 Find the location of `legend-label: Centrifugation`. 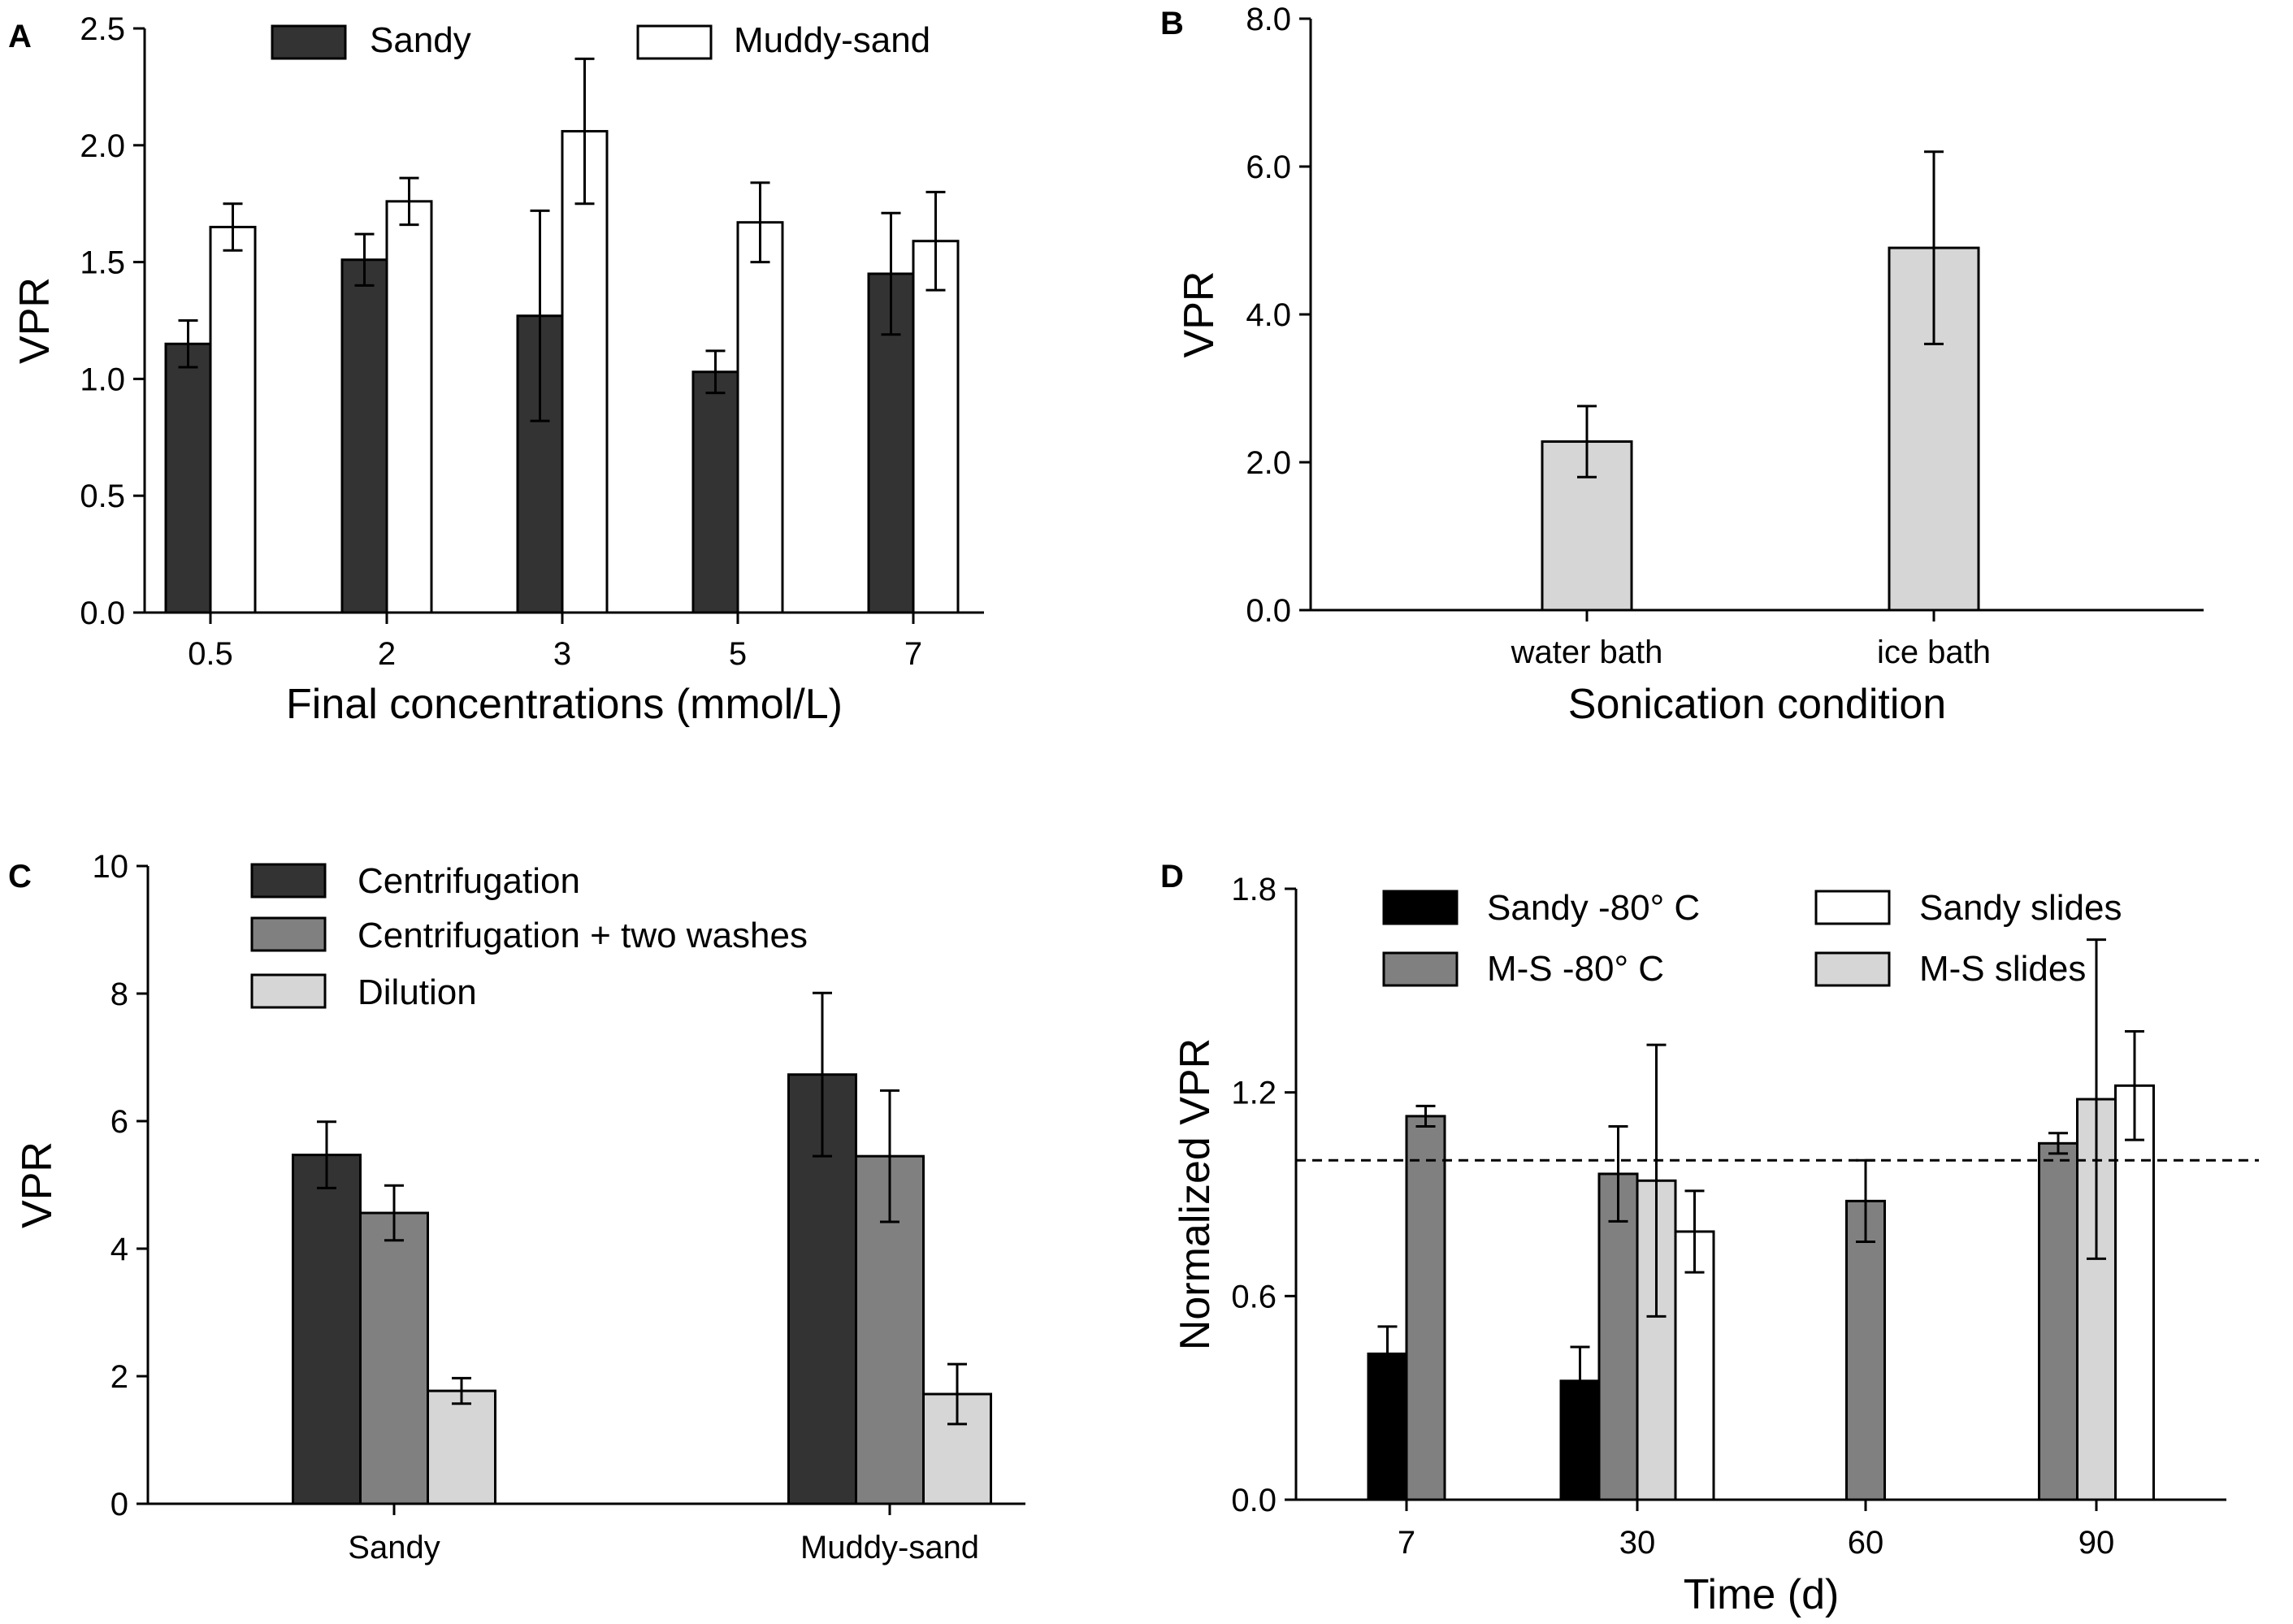

legend-label: Centrifugation is located at coordinates (469, 881).